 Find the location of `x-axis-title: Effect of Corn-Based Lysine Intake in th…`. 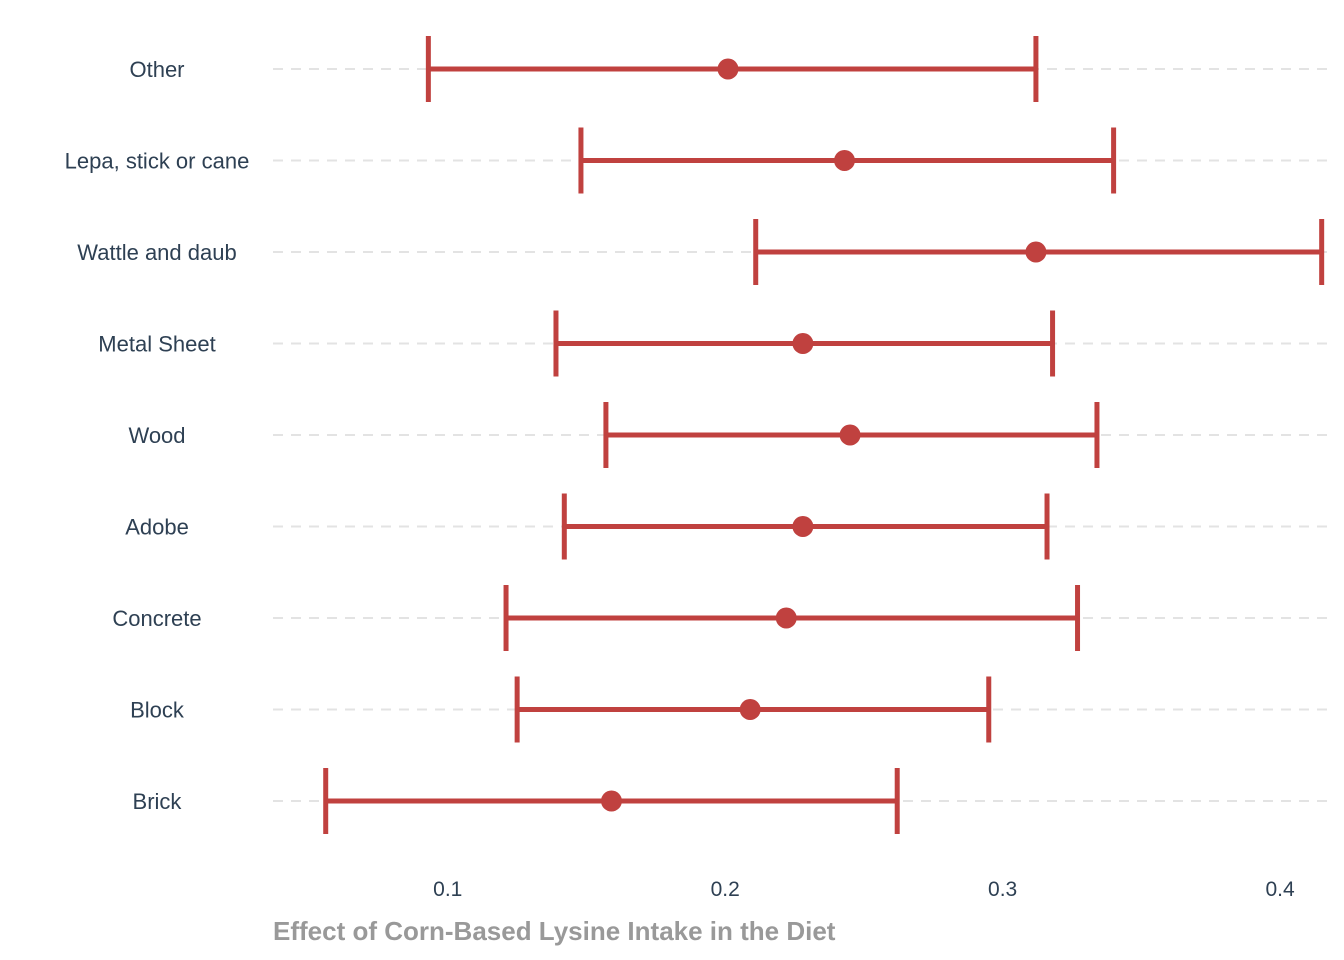

x-axis-title: Effect of Corn-Based Lysine Intake in th… is located at coordinates (554, 931).